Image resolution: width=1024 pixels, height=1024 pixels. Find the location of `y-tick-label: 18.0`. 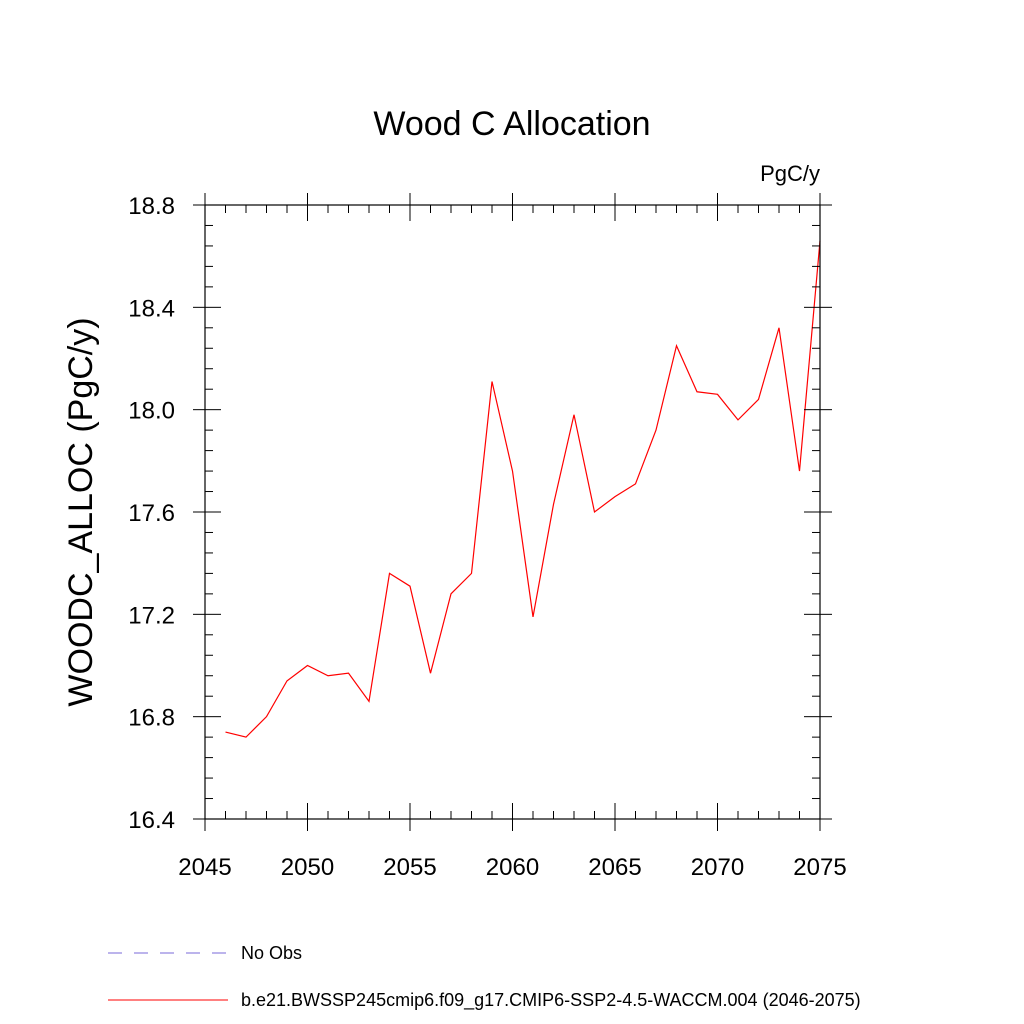

y-tick-label: 18.0 is located at coordinates (151, 411).